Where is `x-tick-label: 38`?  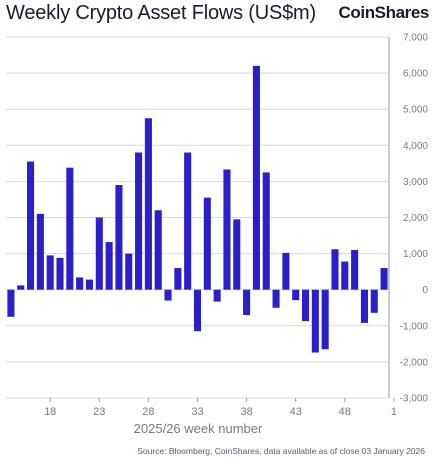 x-tick-label: 38 is located at coordinates (246, 412).